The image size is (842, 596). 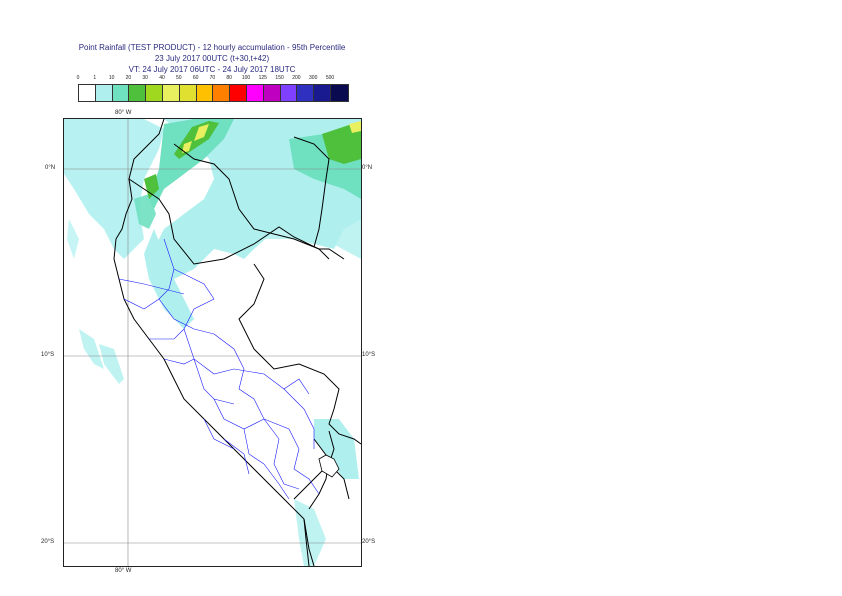 What do you see at coordinates (123, 571) in the screenshot?
I see `lon-label-bottom: 80° W` at bounding box center [123, 571].